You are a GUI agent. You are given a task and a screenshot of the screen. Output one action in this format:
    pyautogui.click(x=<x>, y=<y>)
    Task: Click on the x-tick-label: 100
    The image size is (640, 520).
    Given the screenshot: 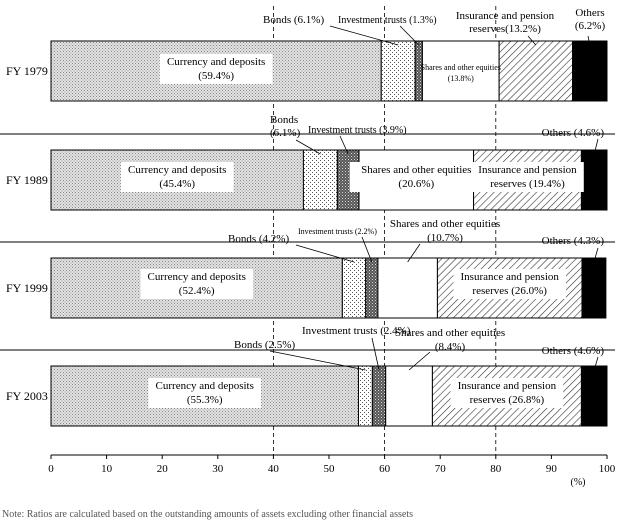 What is the action you would take?
    pyautogui.click(x=607, y=469)
    